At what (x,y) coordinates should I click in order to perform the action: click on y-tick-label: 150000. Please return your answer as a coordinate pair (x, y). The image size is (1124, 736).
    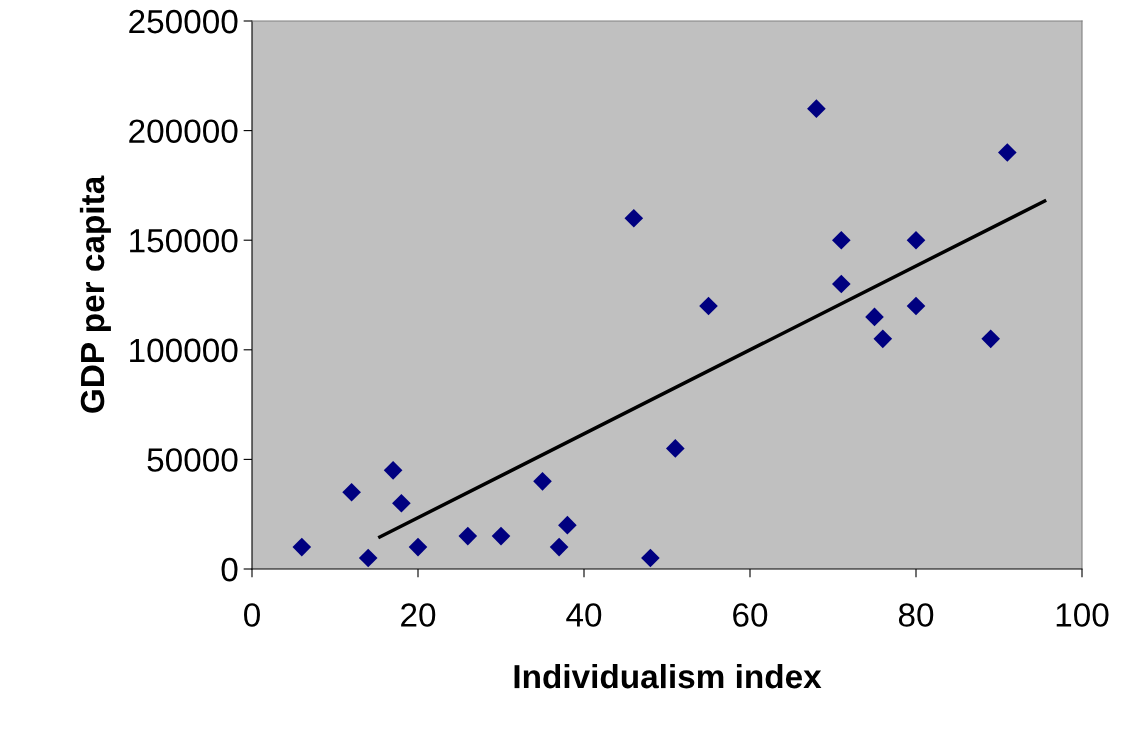
    Looking at the image, I should click on (184, 241).